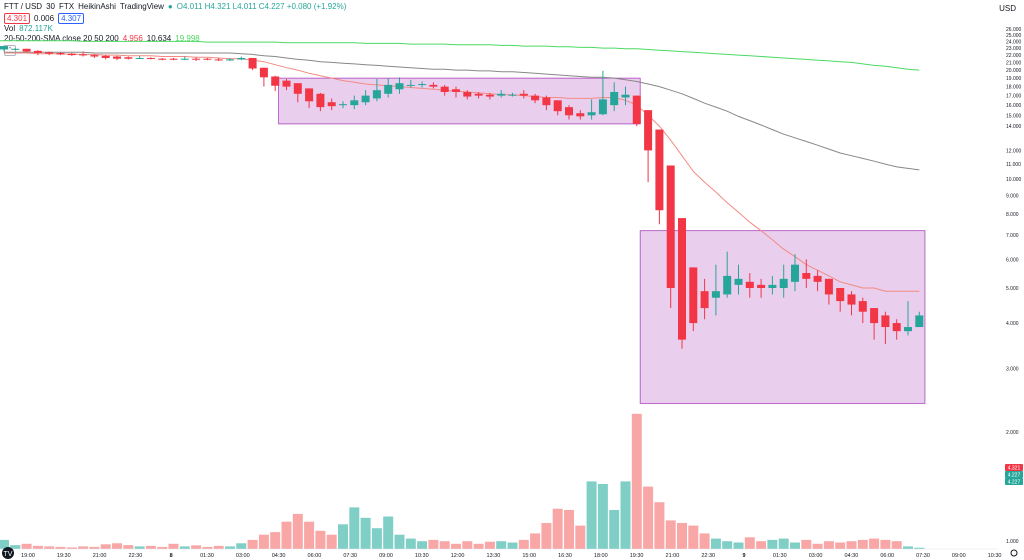 The height and width of the screenshot is (560, 1024). I want to click on source: TradingView, so click(141, 6).